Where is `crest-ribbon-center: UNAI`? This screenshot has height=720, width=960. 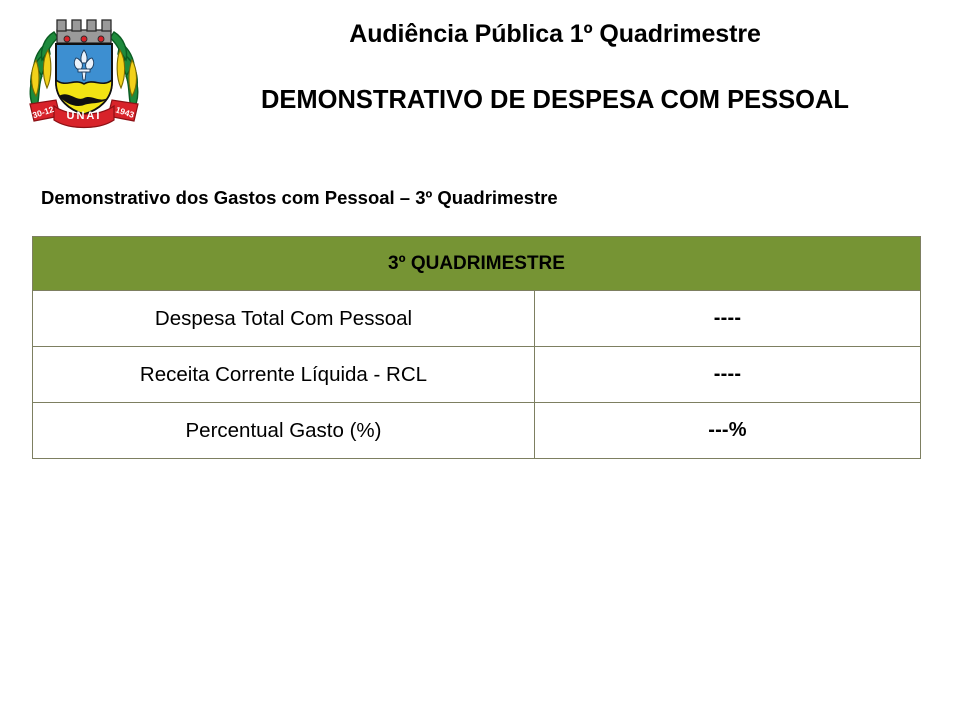 crest-ribbon-center: UNAI is located at coordinates (84, 116).